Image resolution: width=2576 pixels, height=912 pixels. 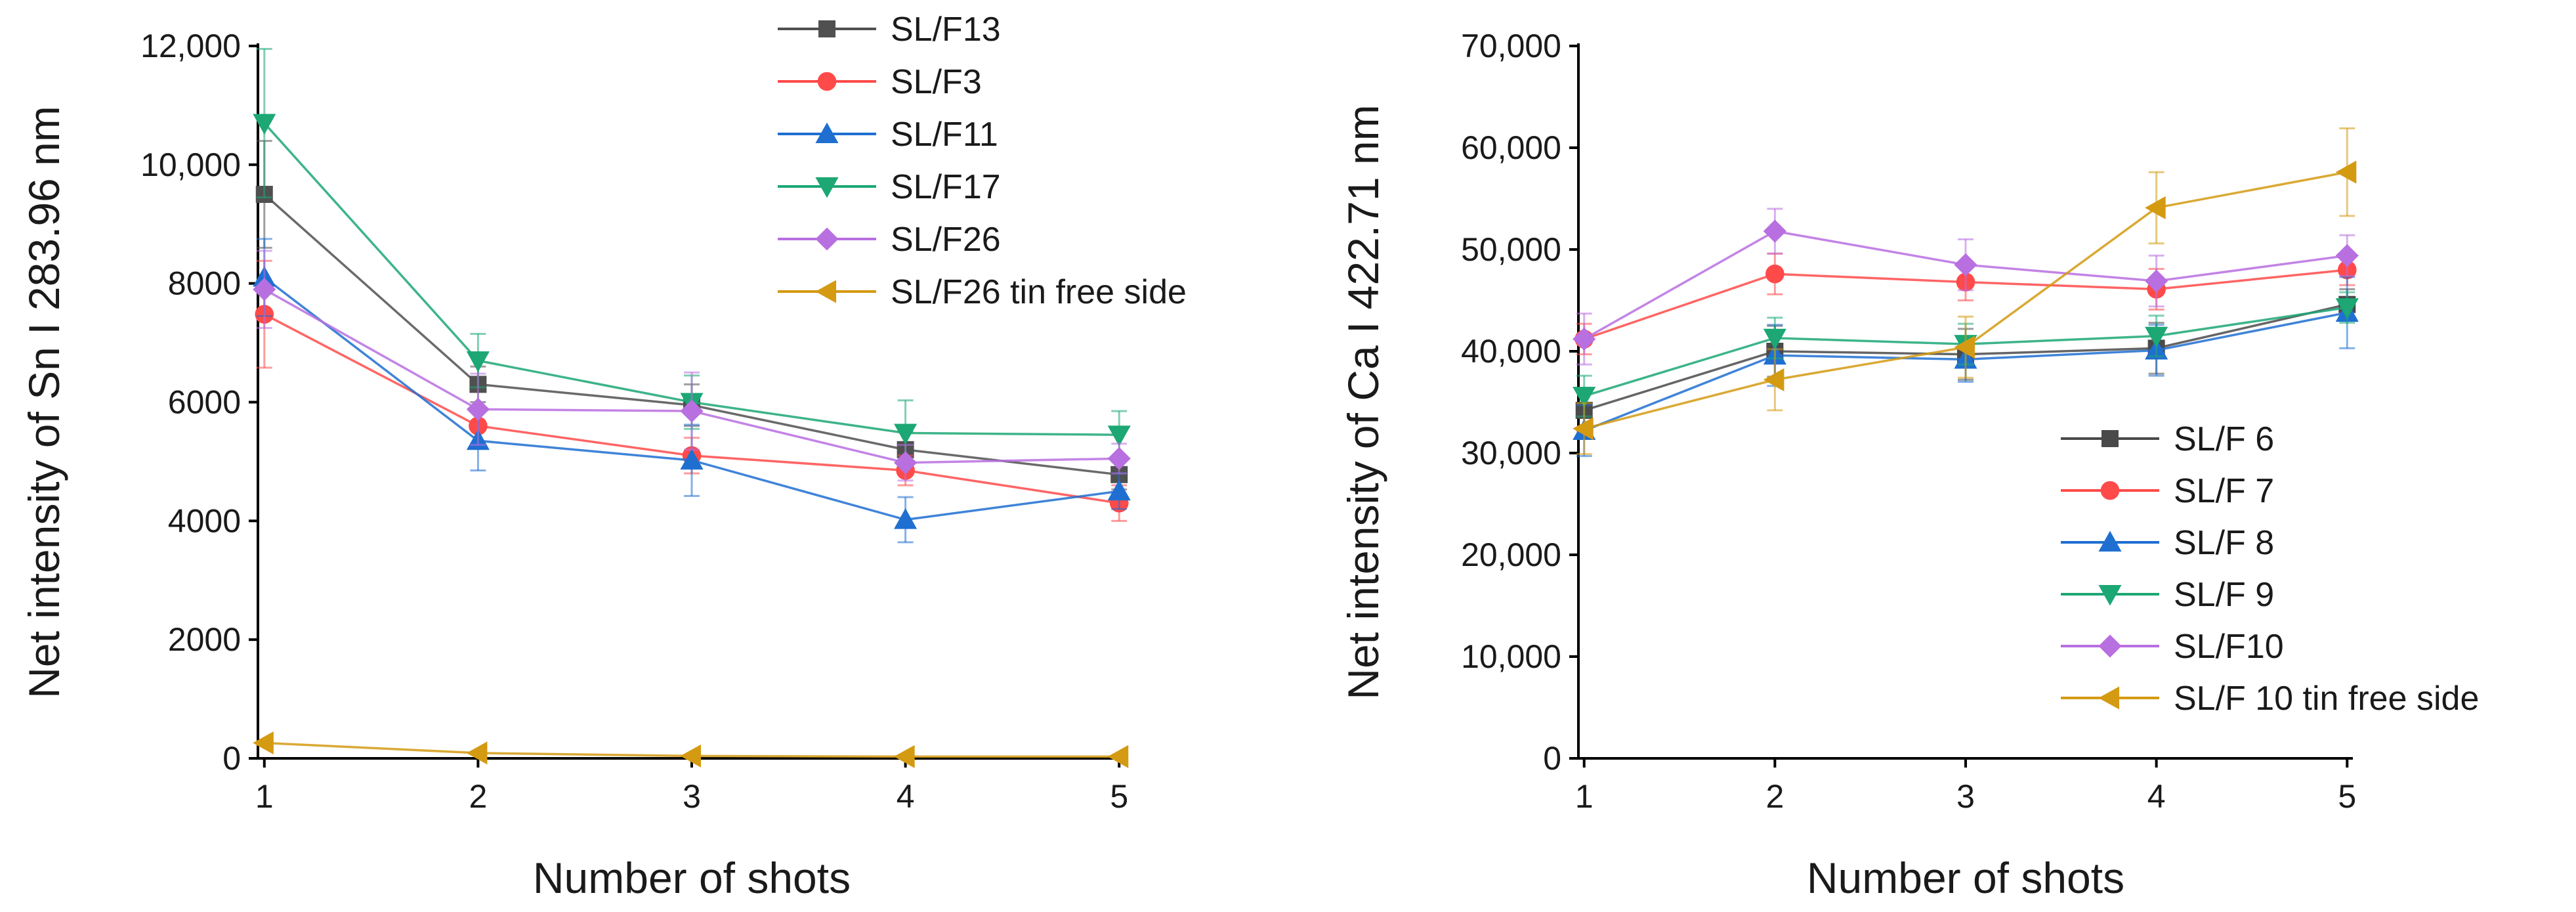 What do you see at coordinates (982, 292) in the screenshot?
I see `legend-item: SL/F26 tin free side` at bounding box center [982, 292].